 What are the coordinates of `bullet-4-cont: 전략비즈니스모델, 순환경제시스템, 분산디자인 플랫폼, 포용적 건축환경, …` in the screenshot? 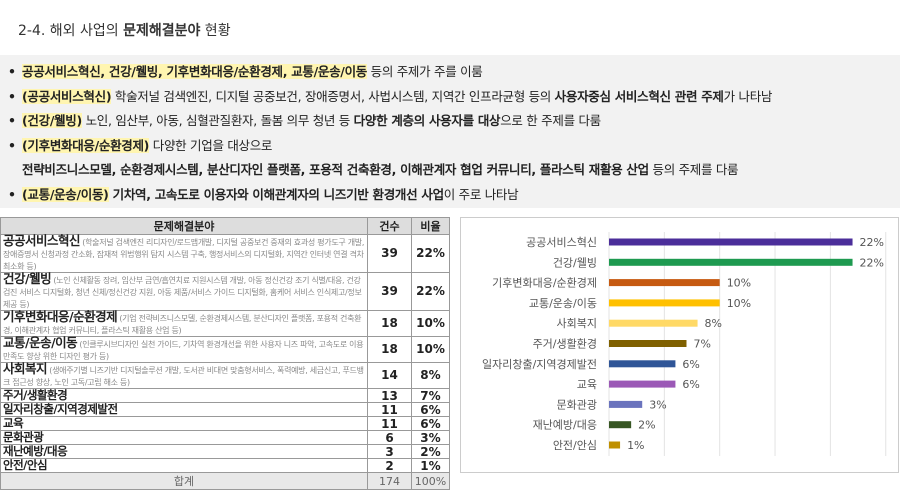 It's located at (380, 169).